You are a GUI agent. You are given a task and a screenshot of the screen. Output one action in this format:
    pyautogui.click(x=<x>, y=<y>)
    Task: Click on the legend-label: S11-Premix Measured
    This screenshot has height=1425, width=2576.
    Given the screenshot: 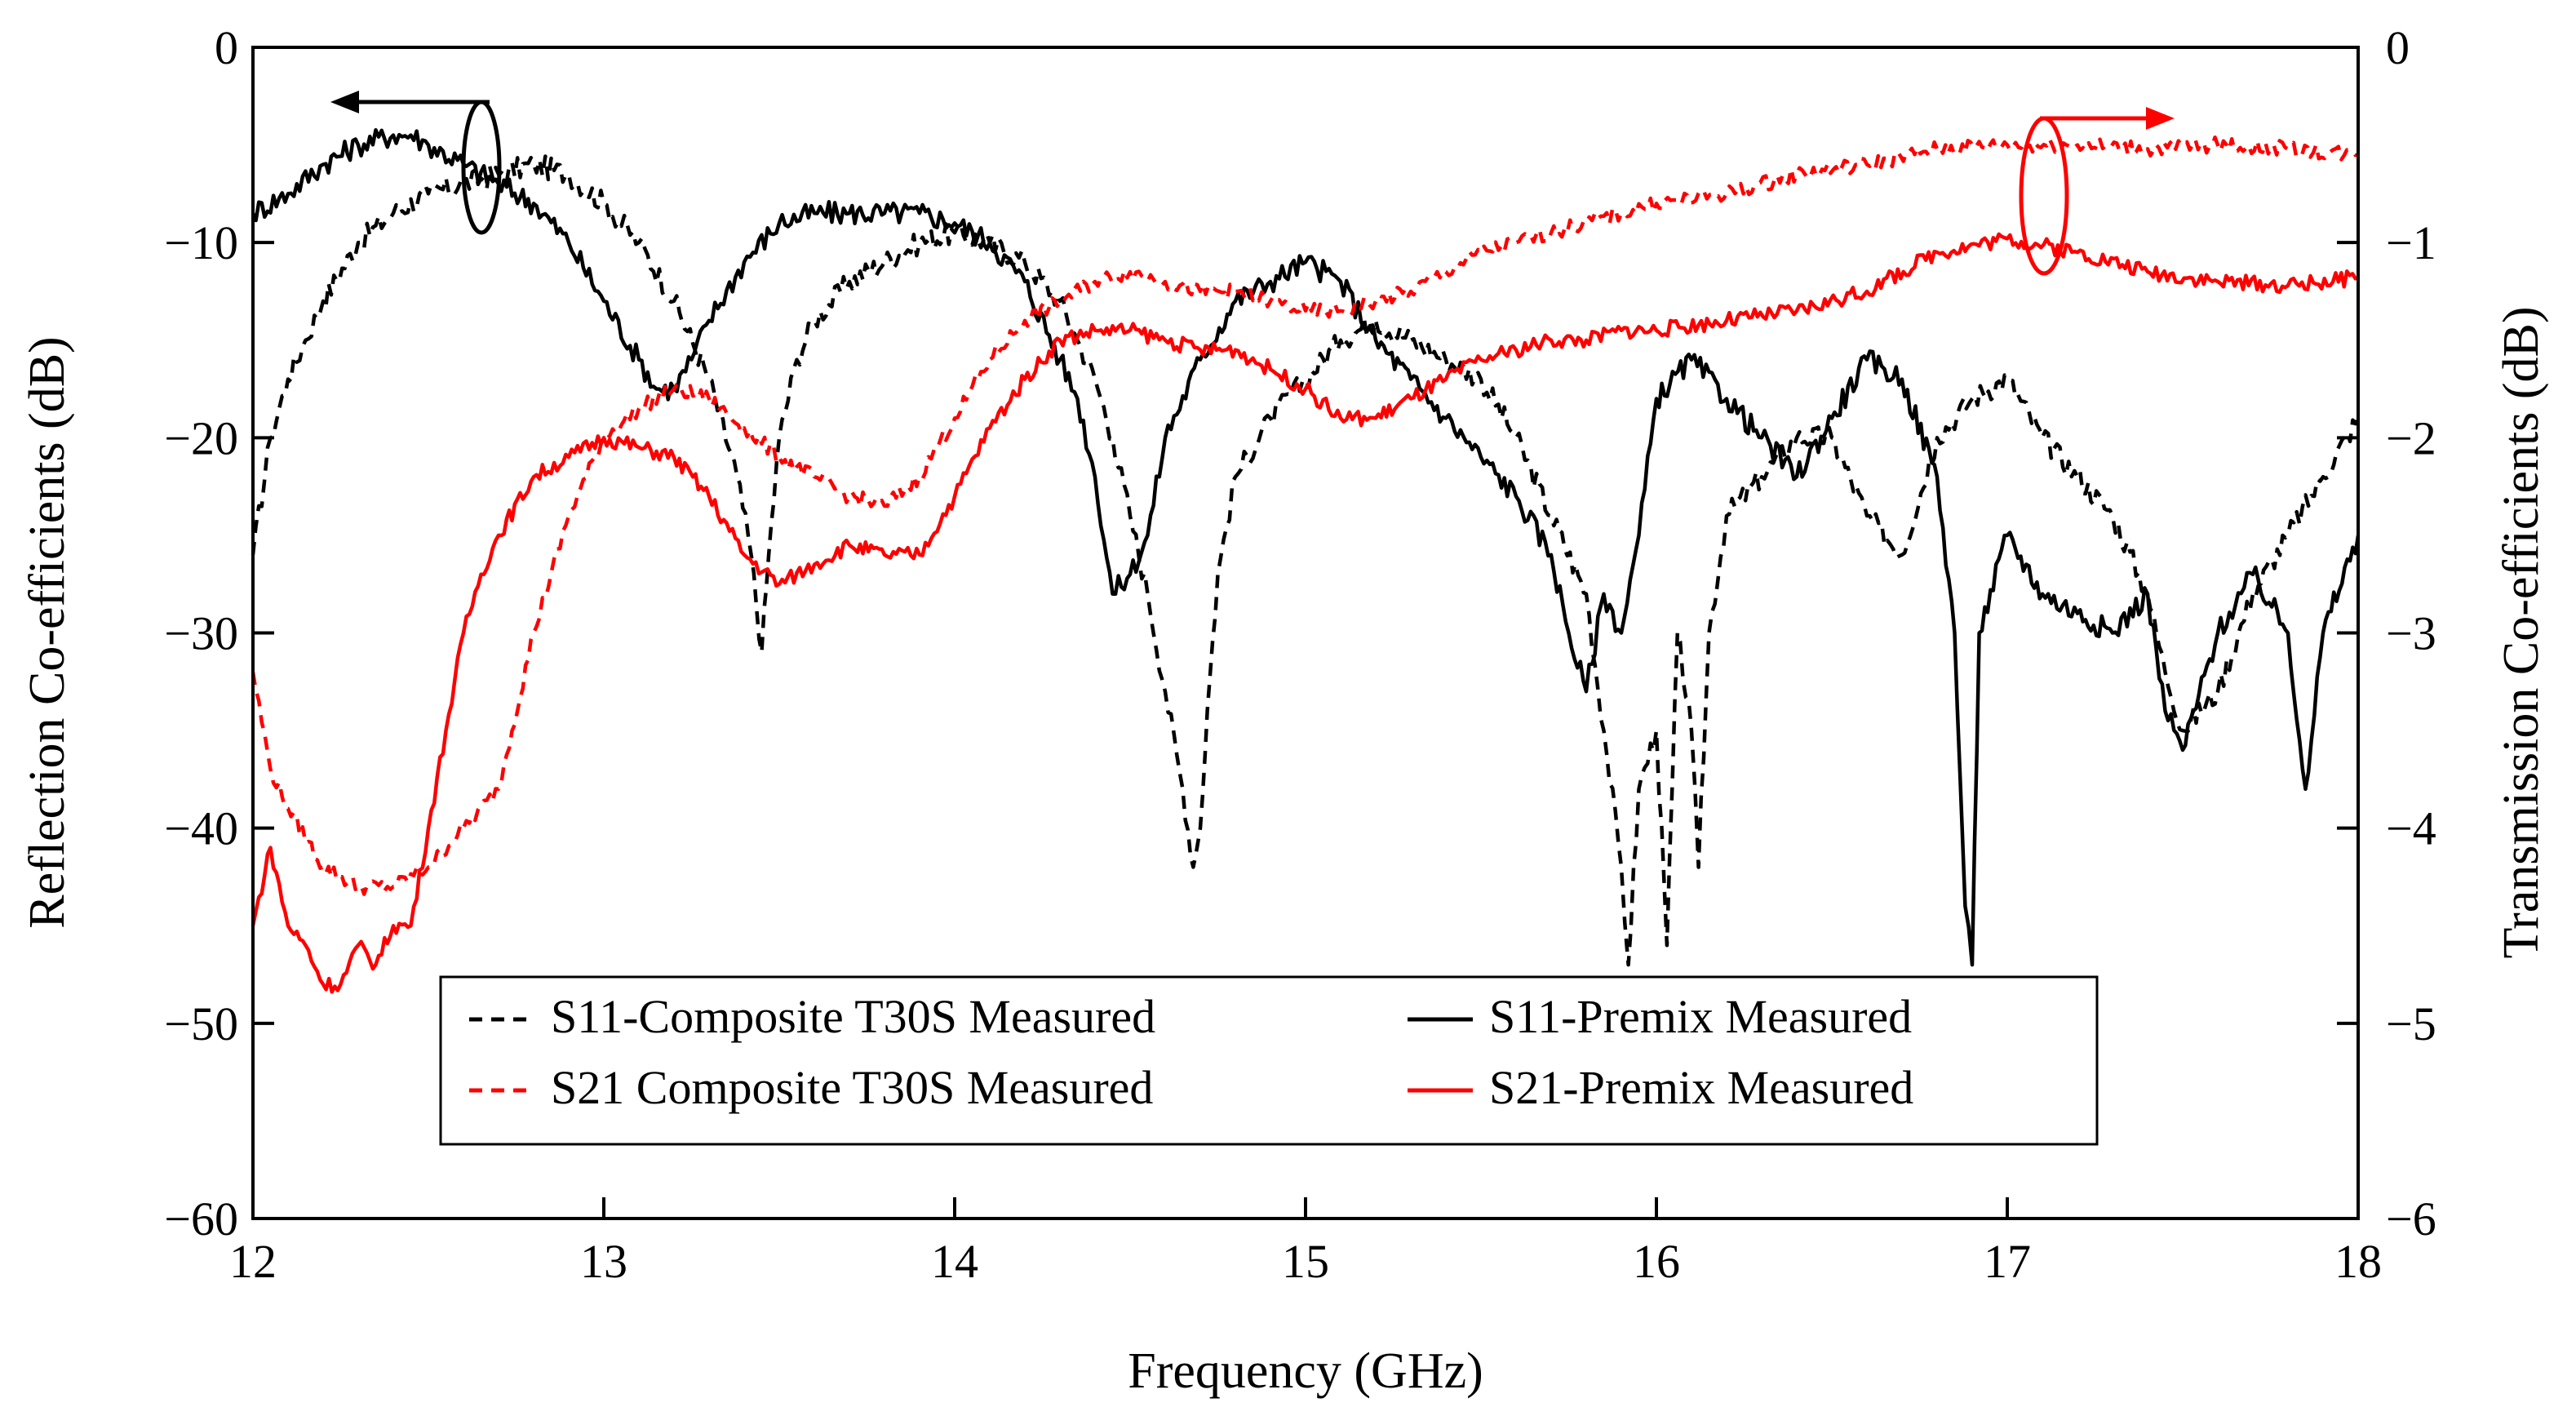 What is the action you would take?
    pyautogui.click(x=1701, y=1016)
    